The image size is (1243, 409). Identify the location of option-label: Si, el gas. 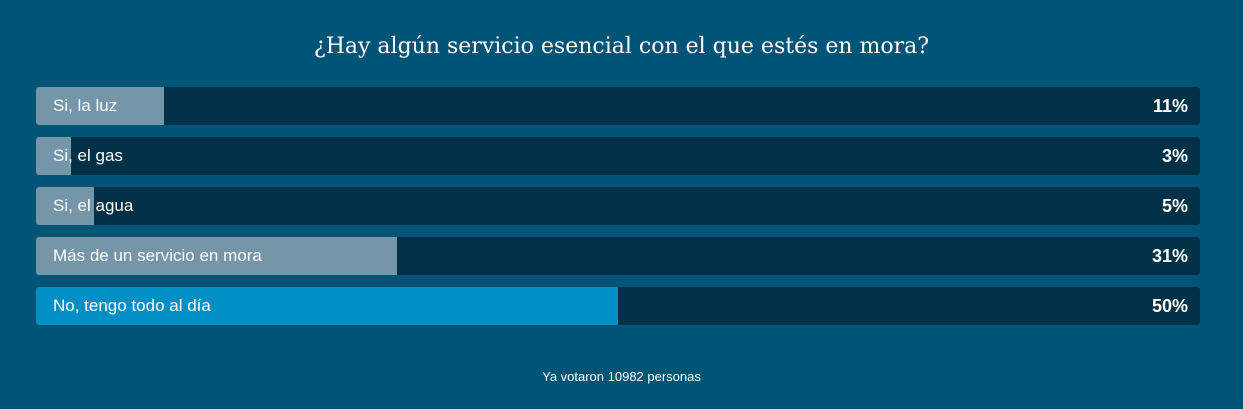
(88, 155).